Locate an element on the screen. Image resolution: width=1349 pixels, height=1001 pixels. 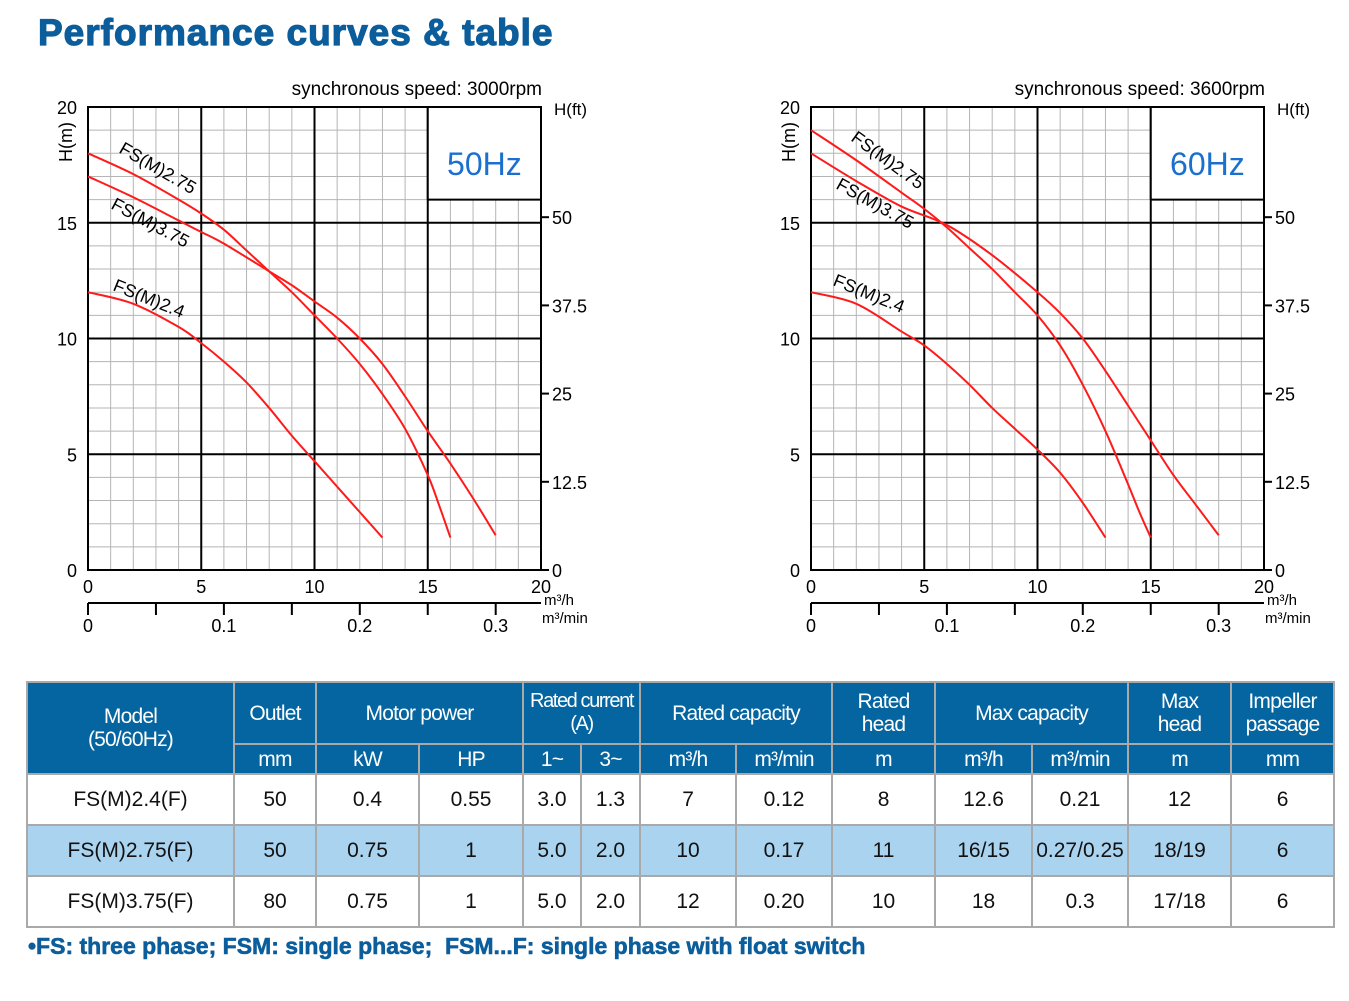
y2-tick-label: 50 is located at coordinates (562, 218).